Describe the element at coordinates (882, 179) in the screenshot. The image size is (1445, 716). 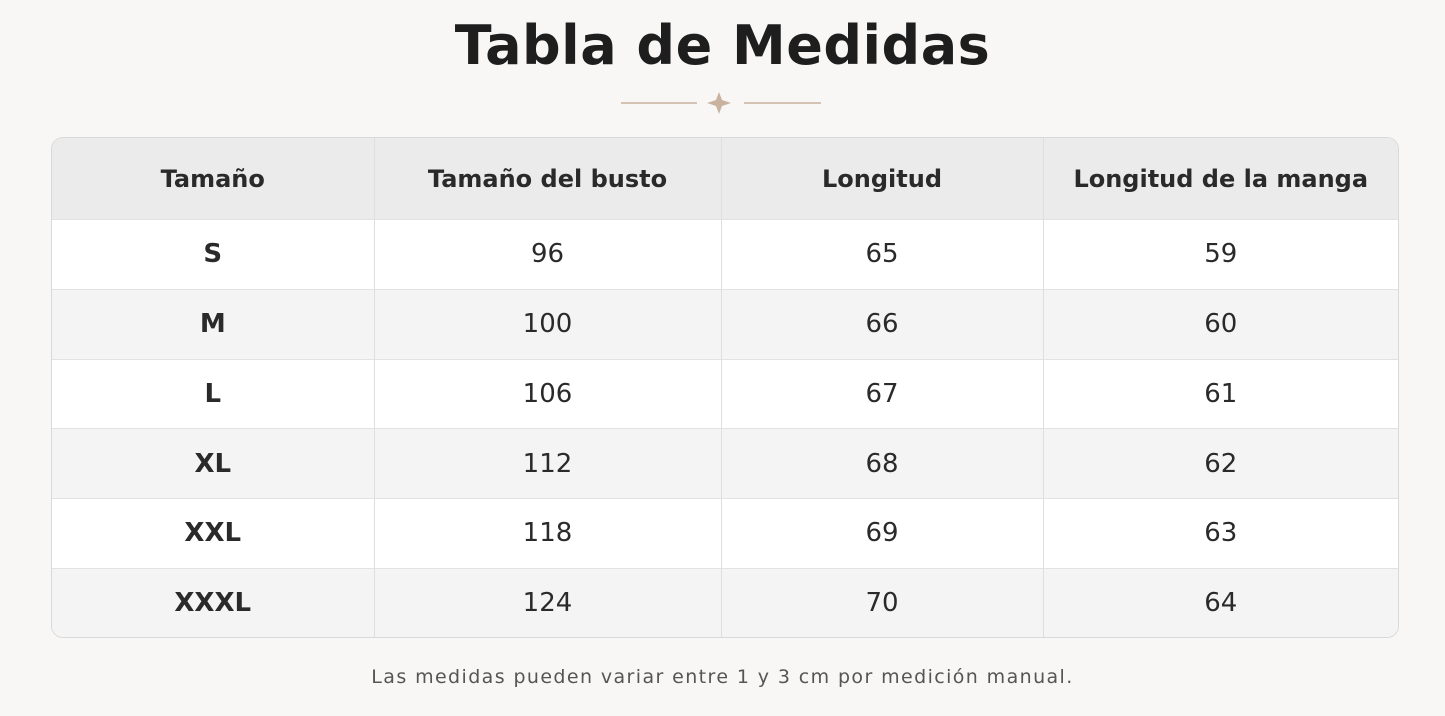
I see `column-header: Longitud` at that location.